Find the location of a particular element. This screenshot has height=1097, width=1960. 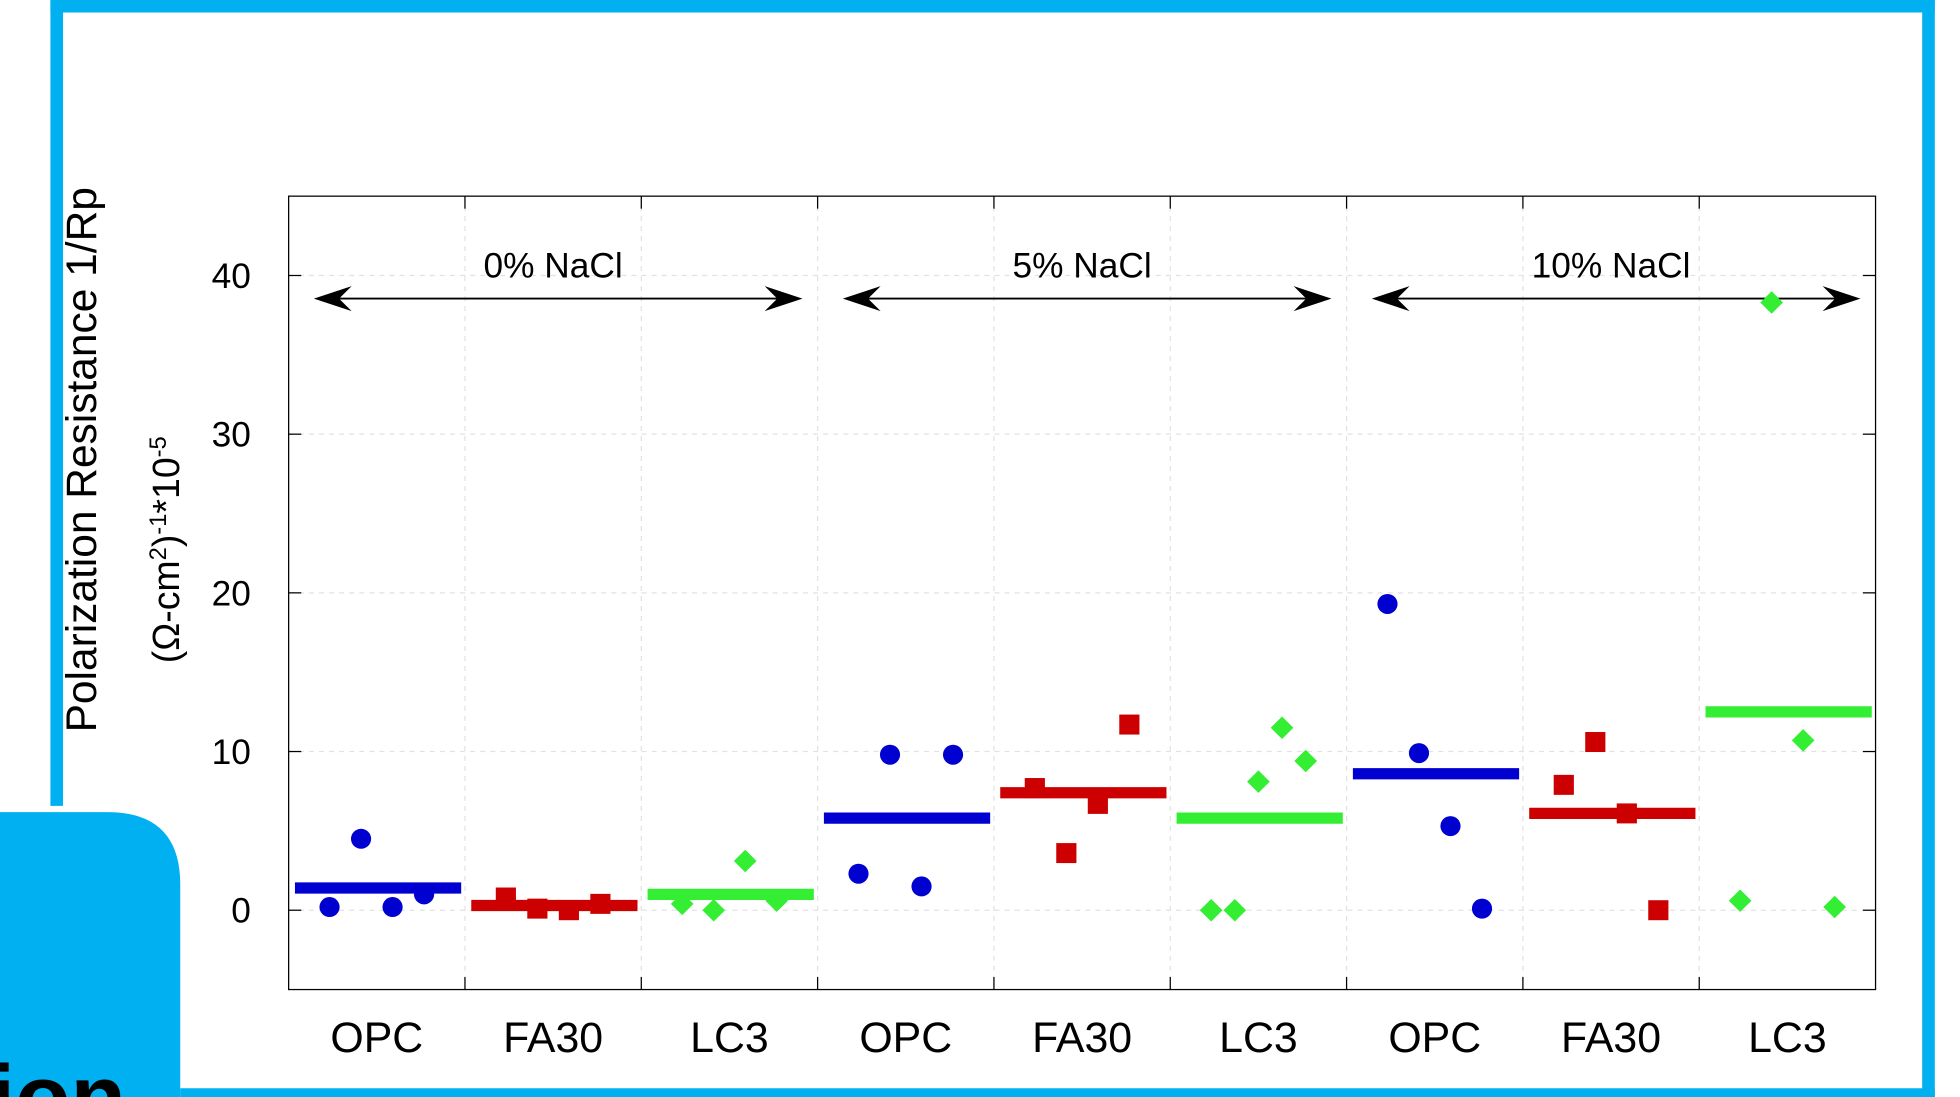

y-axis-units-part: (Ω-cm is located at coordinates (166, 611).